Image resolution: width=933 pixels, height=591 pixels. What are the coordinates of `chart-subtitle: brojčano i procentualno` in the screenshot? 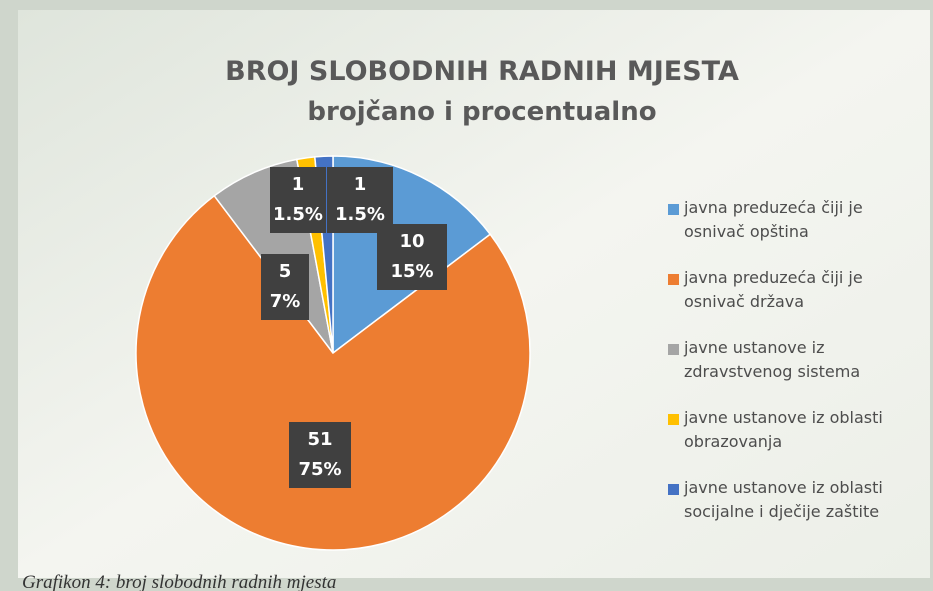 It's located at (481, 112).